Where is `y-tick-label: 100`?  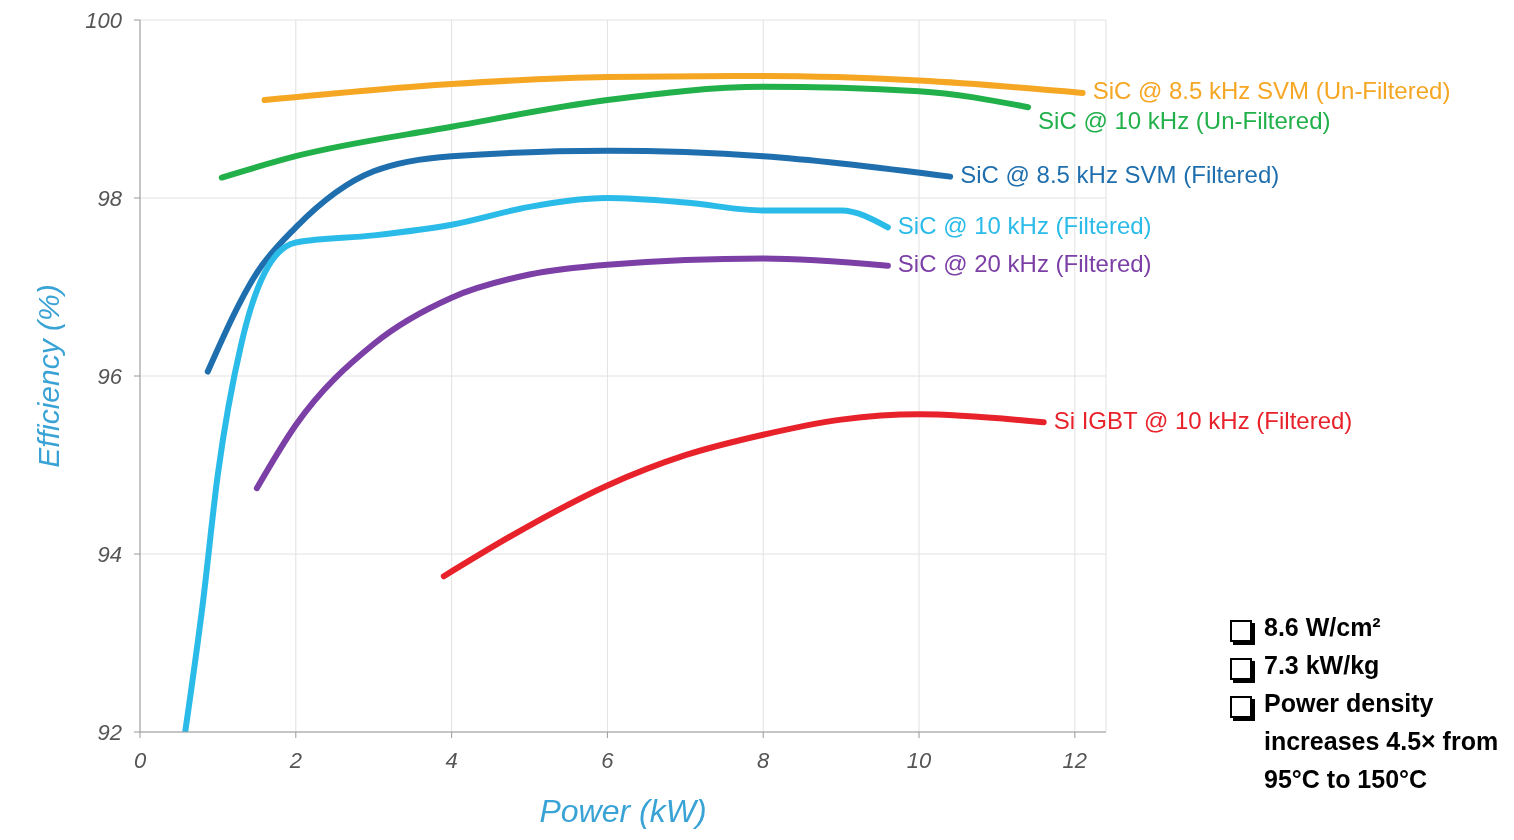 y-tick-label: 100 is located at coordinates (104, 20).